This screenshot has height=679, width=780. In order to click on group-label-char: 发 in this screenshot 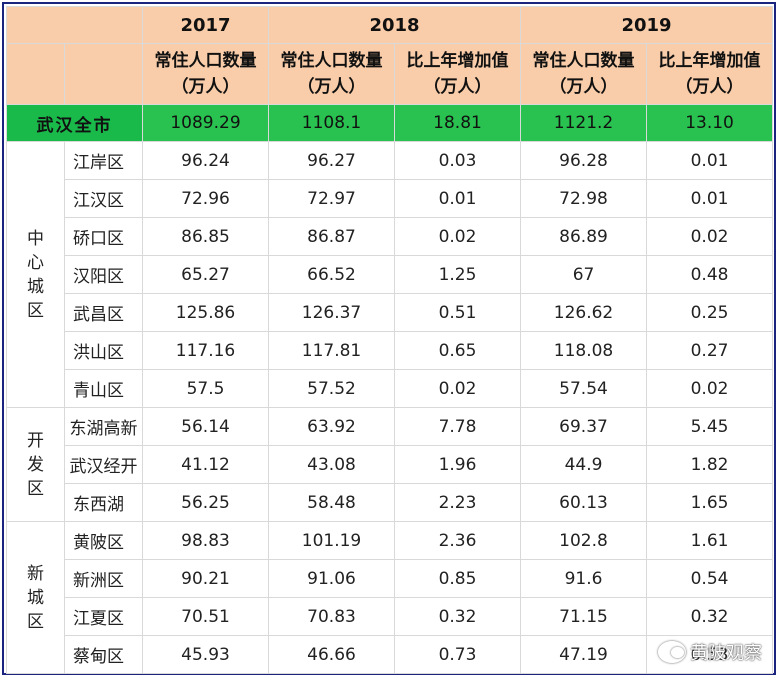, I will do `click(35, 464)`.